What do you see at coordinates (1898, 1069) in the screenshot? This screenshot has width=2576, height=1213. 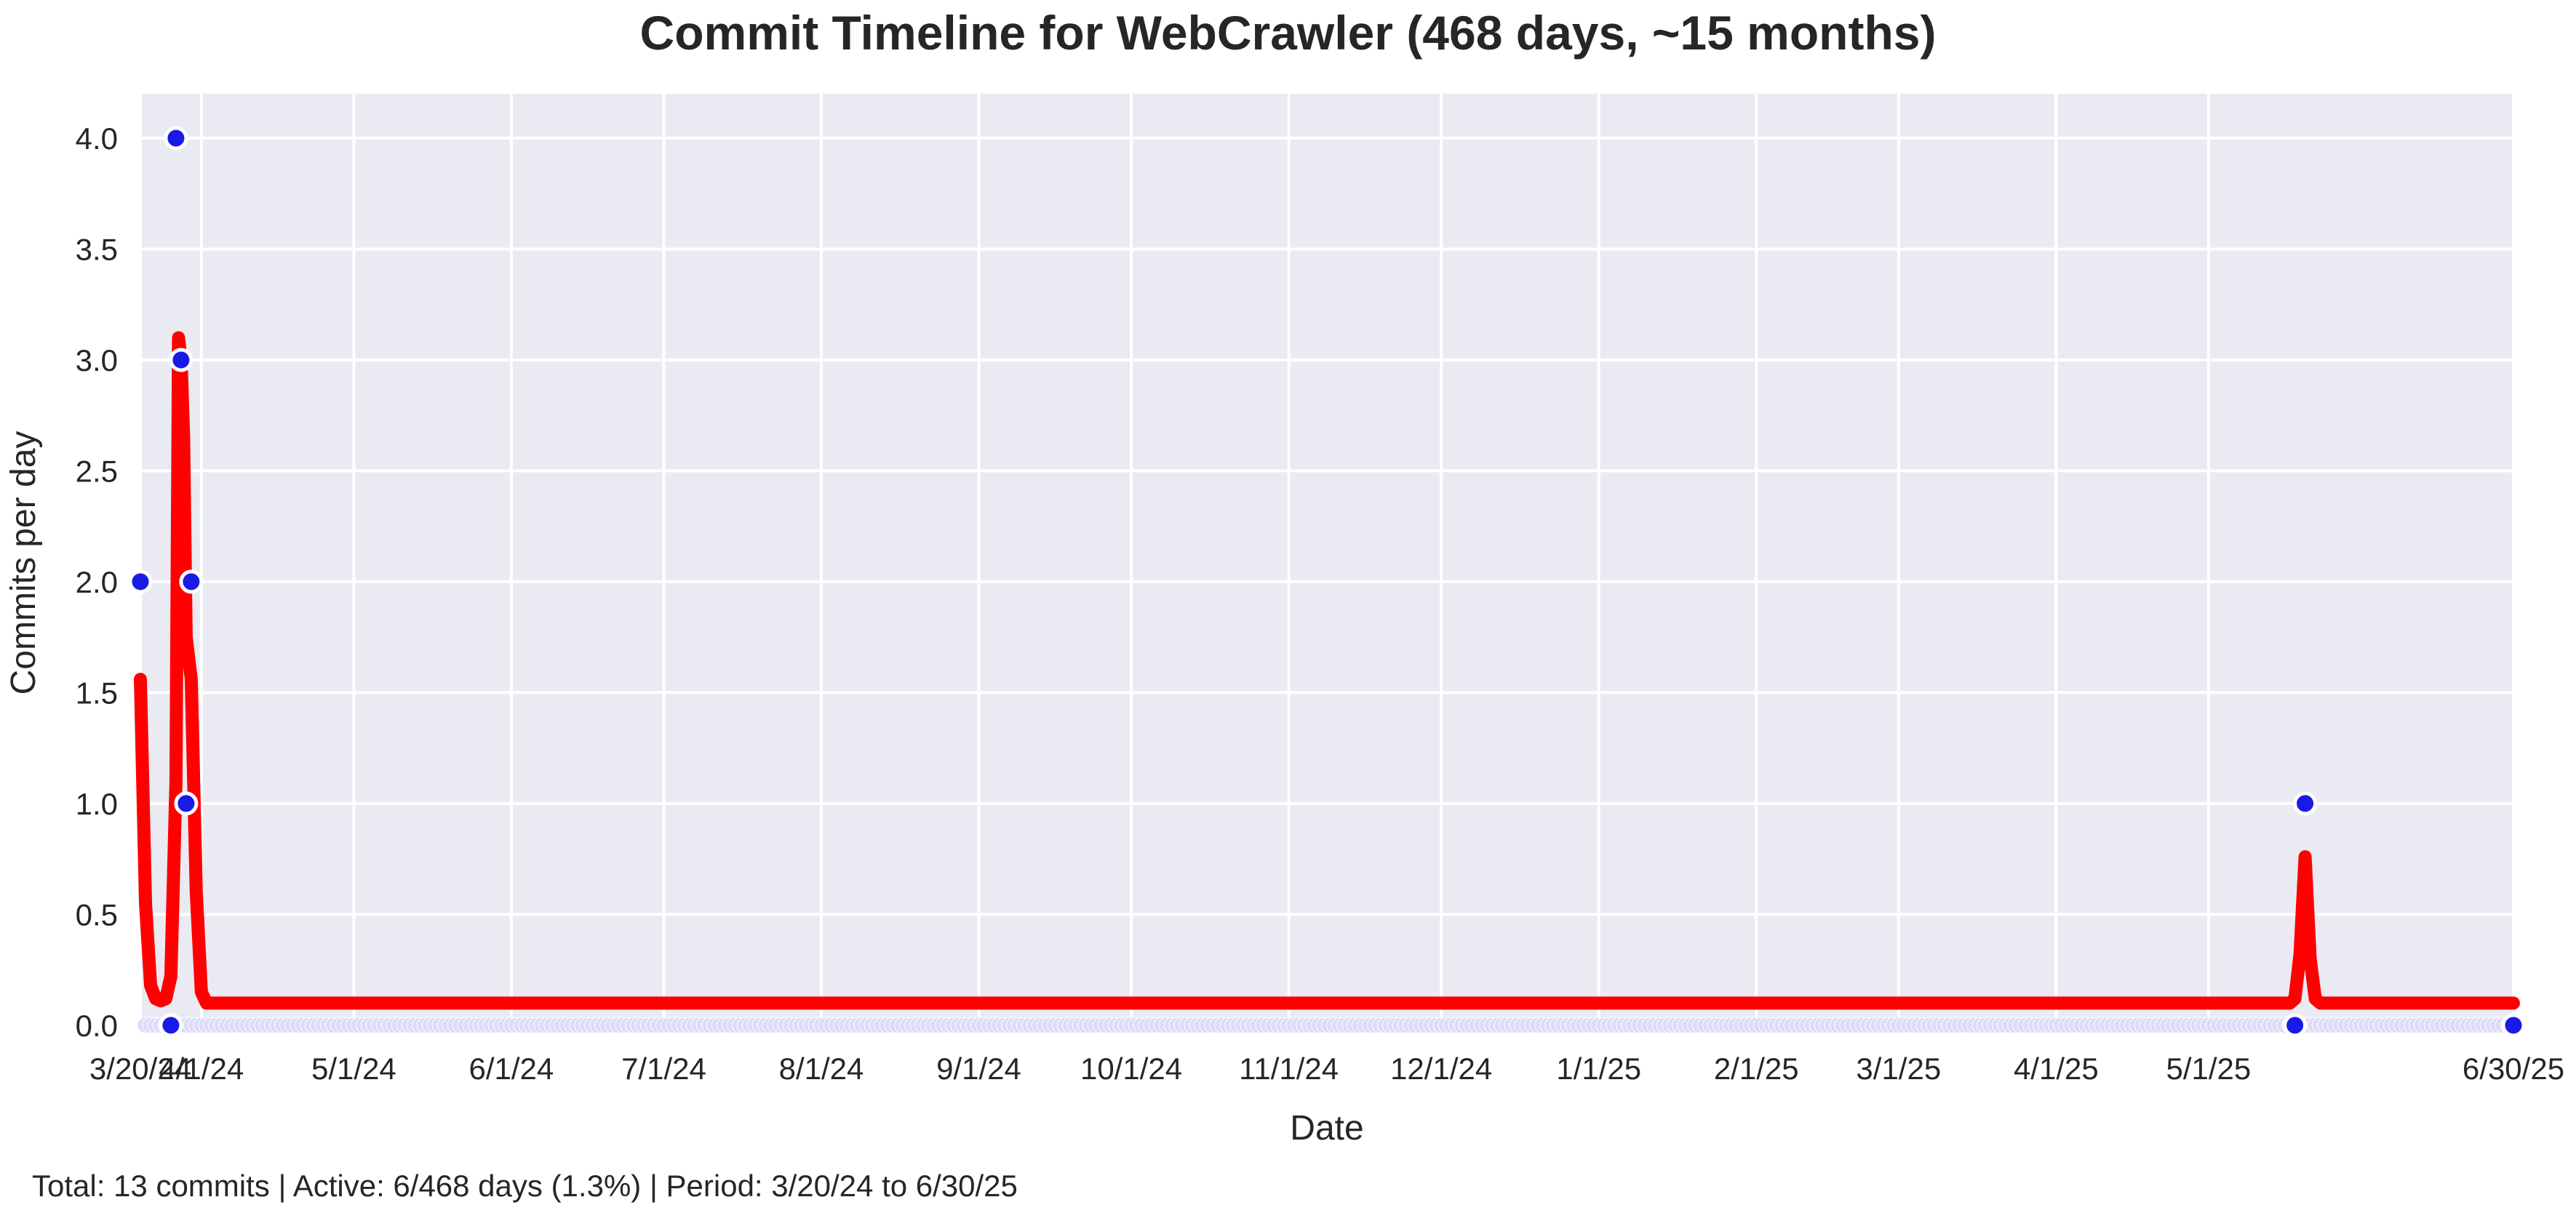 I see `x-tick-label: 3/1/25` at bounding box center [1898, 1069].